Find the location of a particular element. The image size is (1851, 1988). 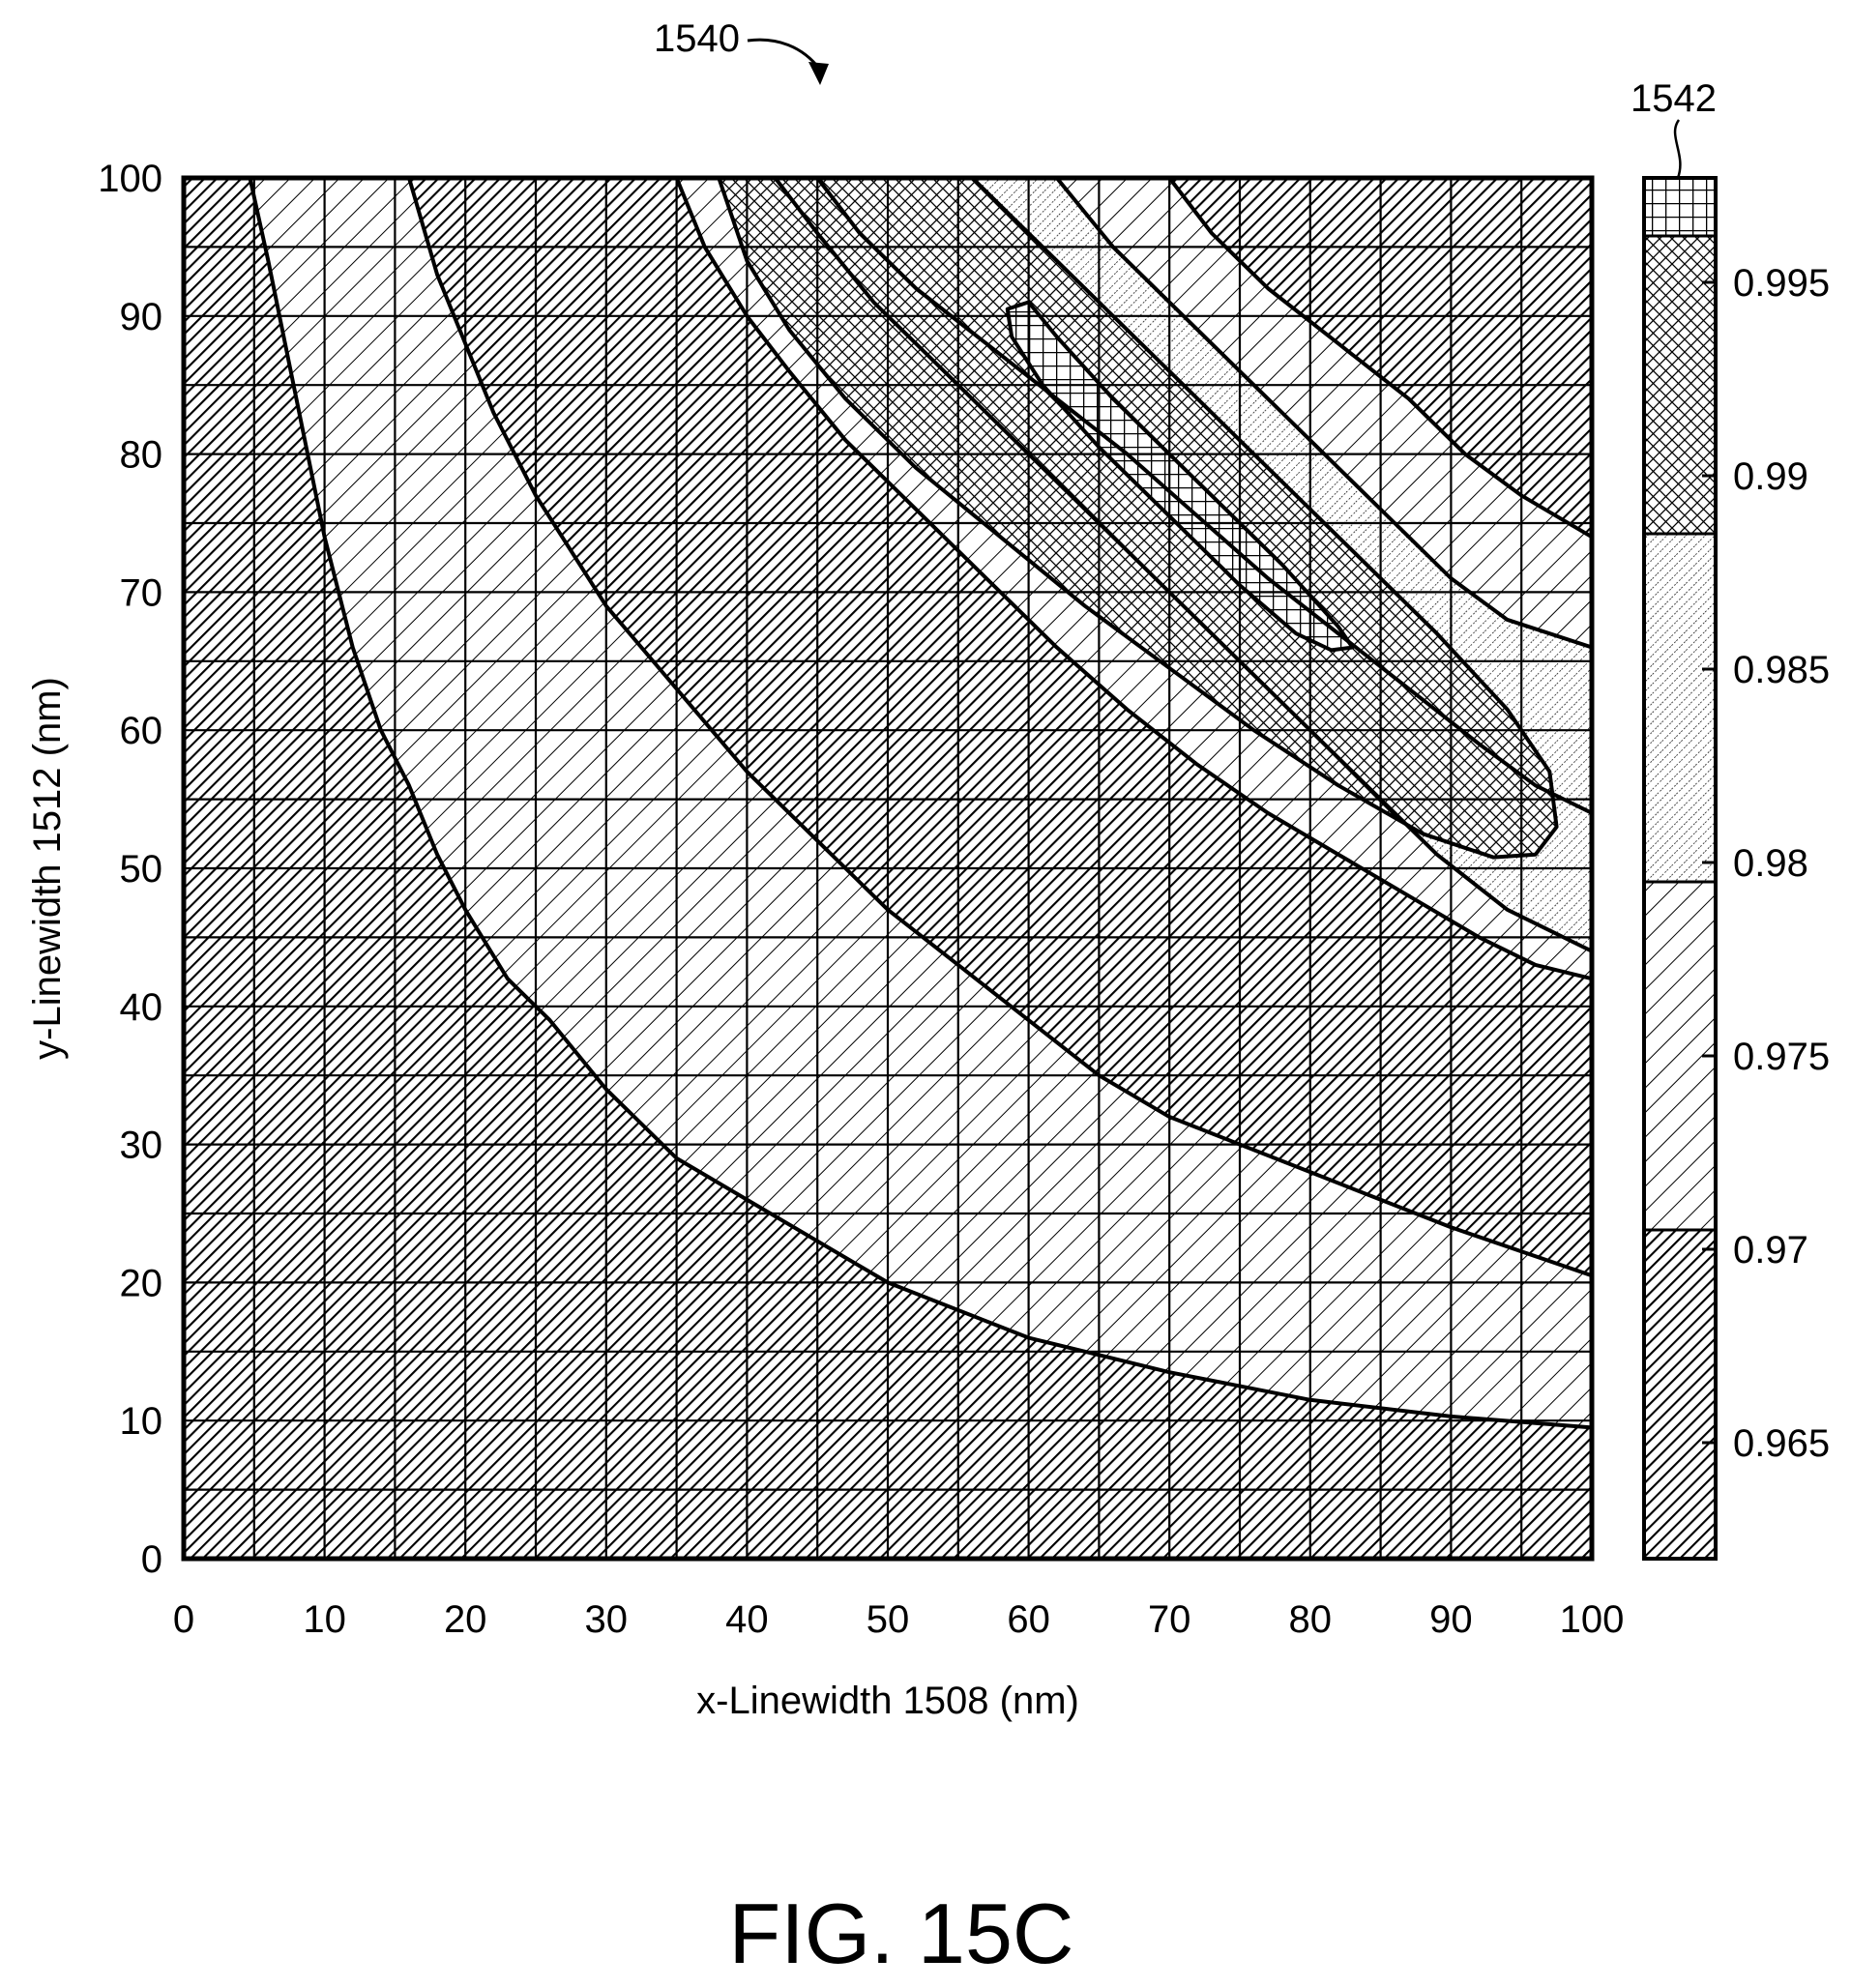

y-tick-label: 50 is located at coordinates (141, 869).